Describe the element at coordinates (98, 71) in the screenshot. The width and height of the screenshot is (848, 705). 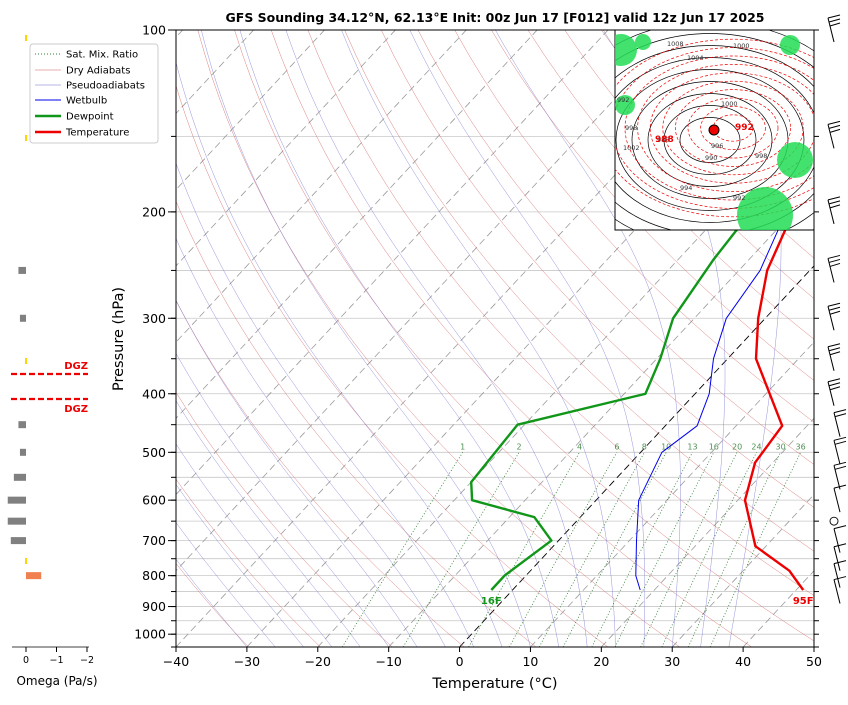
I see `legend-label-dry-adiabats: Dry Adiabats` at that location.